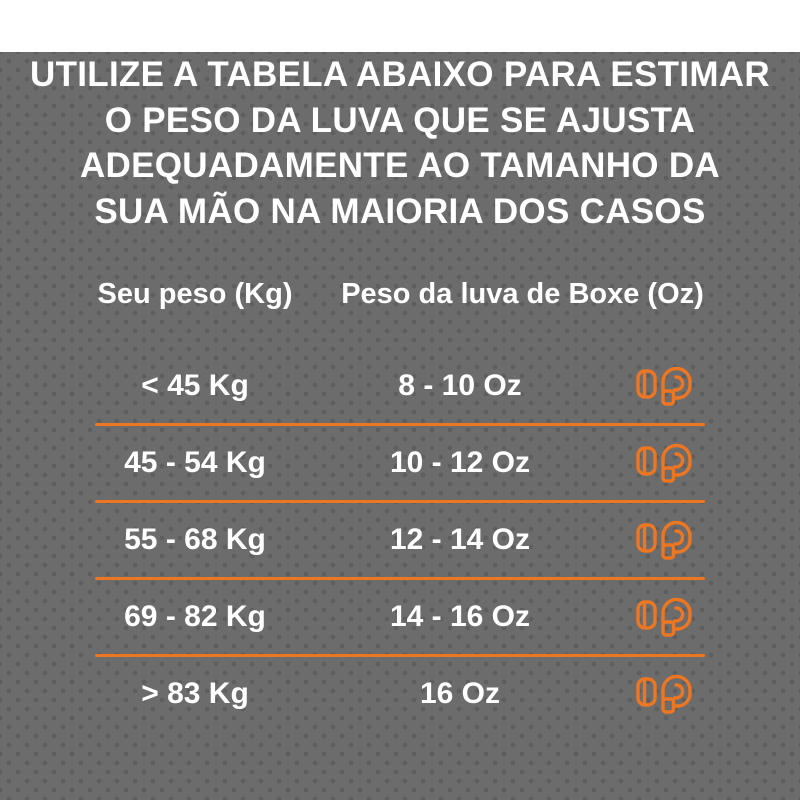 Image resolution: width=800 pixels, height=800 pixels. What do you see at coordinates (195, 539) in the screenshot?
I see `weight-cell: 55 - 68 Kg` at bounding box center [195, 539].